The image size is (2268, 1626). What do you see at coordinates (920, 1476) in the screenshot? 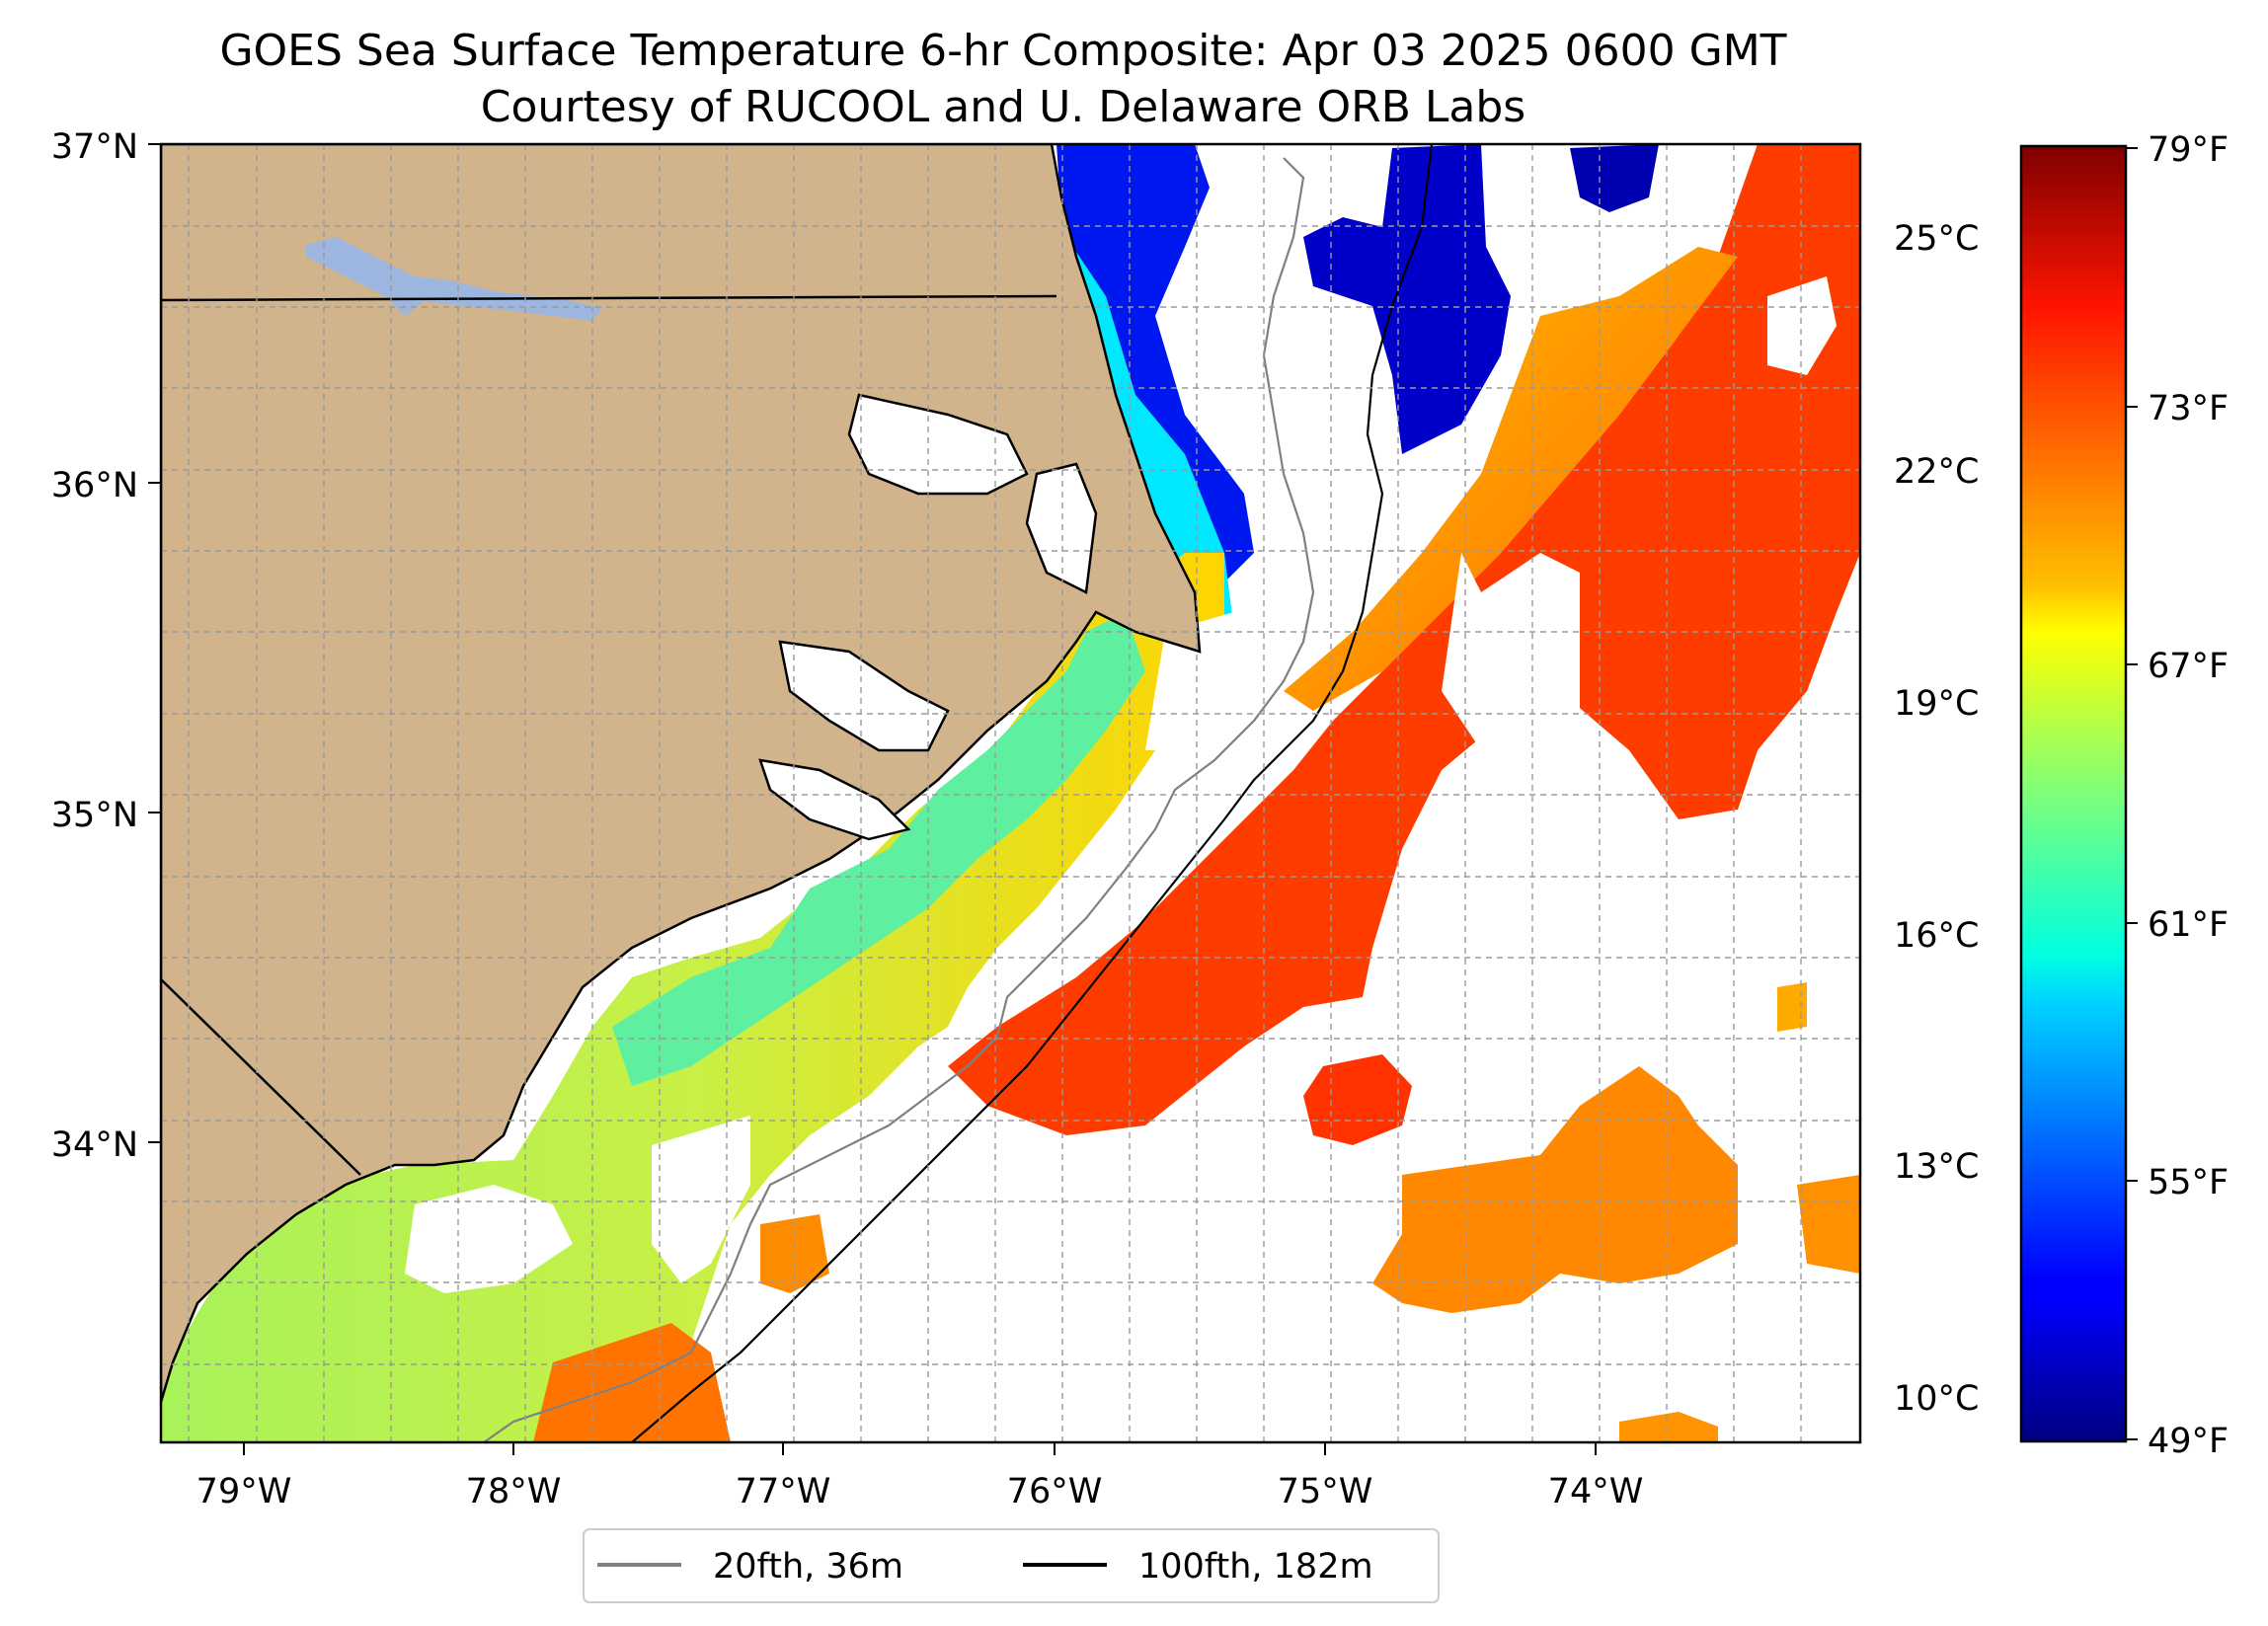
I see `lon-axis: 79°W 78°W 77°W 76°W 75°W 74°W` at bounding box center [920, 1476].